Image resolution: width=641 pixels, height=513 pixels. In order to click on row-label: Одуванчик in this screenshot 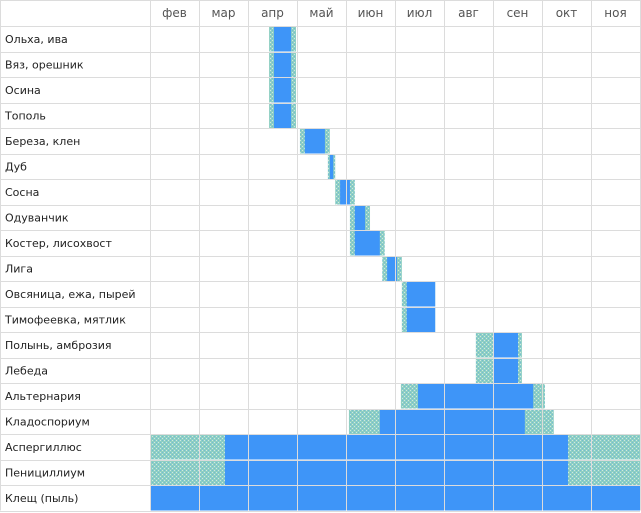, I will do `click(37, 217)`.